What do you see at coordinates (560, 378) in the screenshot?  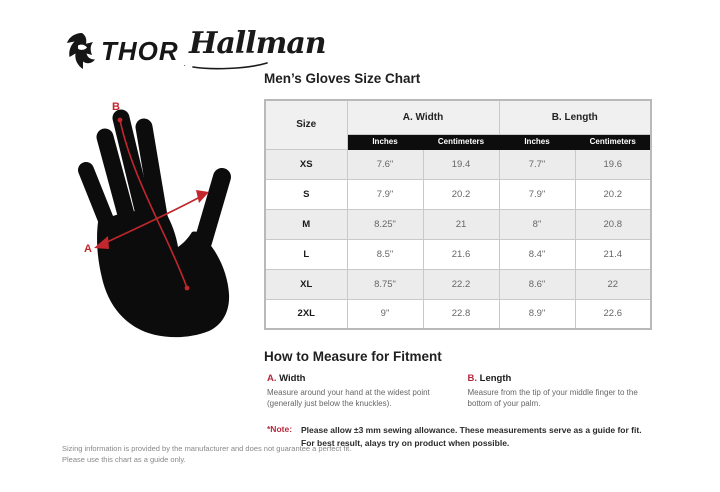 I see `measure-length-title: B. Length` at bounding box center [560, 378].